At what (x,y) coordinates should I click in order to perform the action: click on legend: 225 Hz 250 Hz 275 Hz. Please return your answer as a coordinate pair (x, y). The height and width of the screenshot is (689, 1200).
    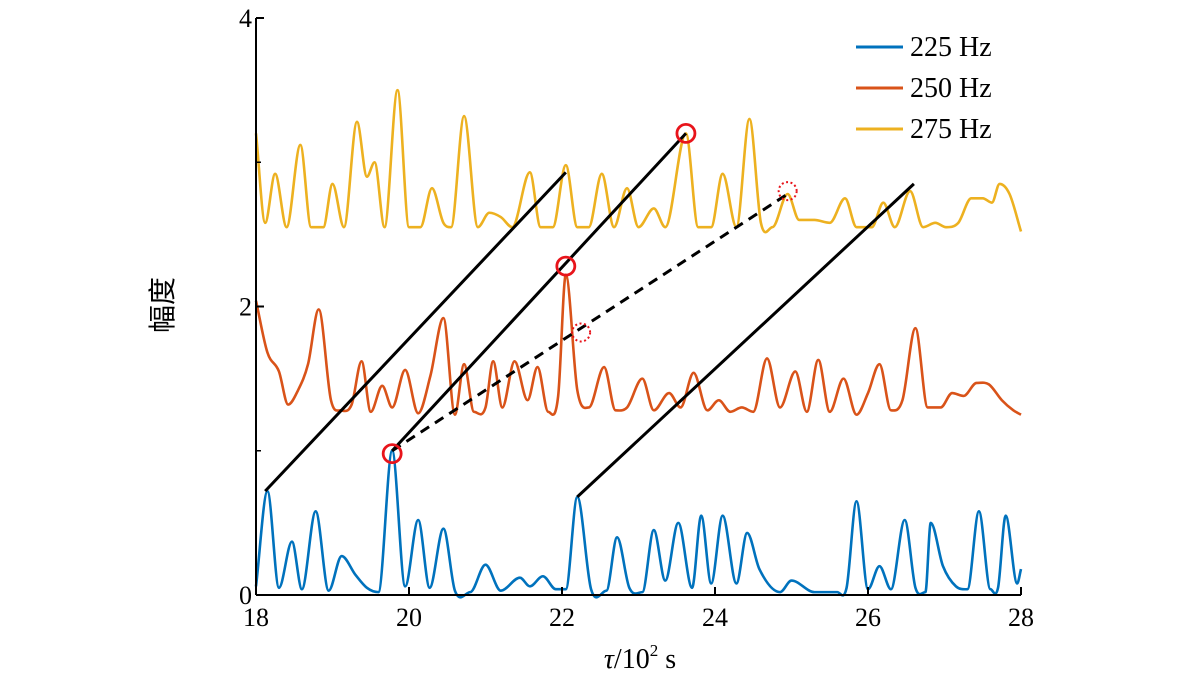
    Looking at the image, I should click on (924, 88).